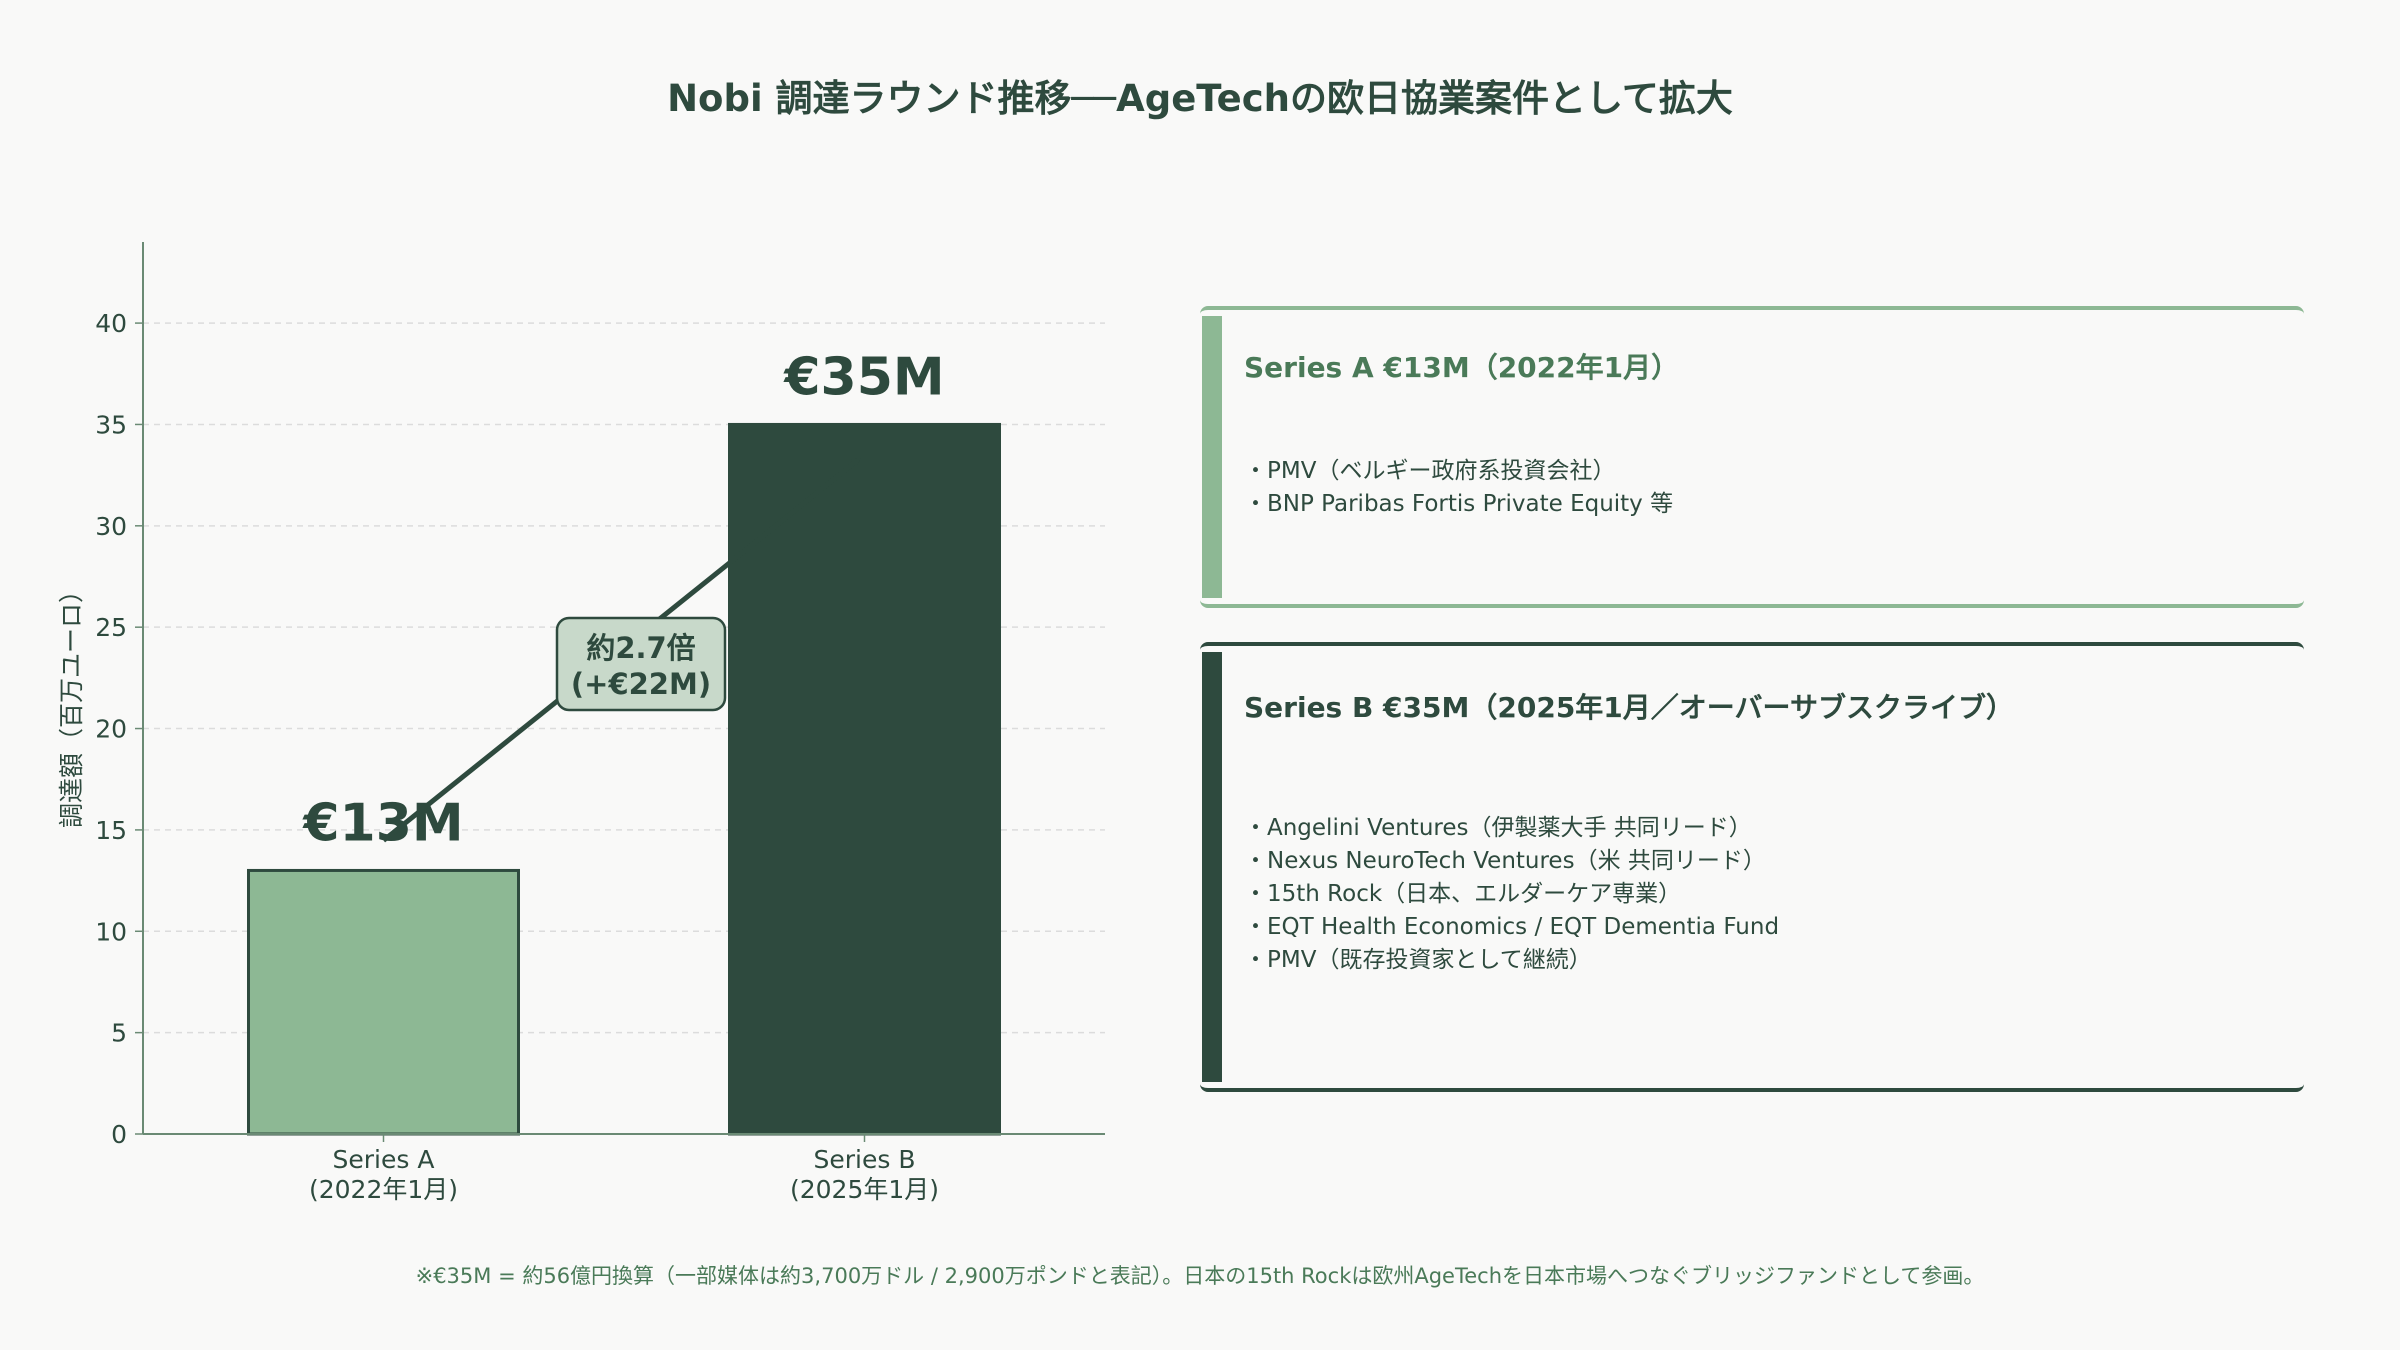 The width and height of the screenshot is (2400, 1350). I want to click on y-tick-label: 0, so click(119, 1134).